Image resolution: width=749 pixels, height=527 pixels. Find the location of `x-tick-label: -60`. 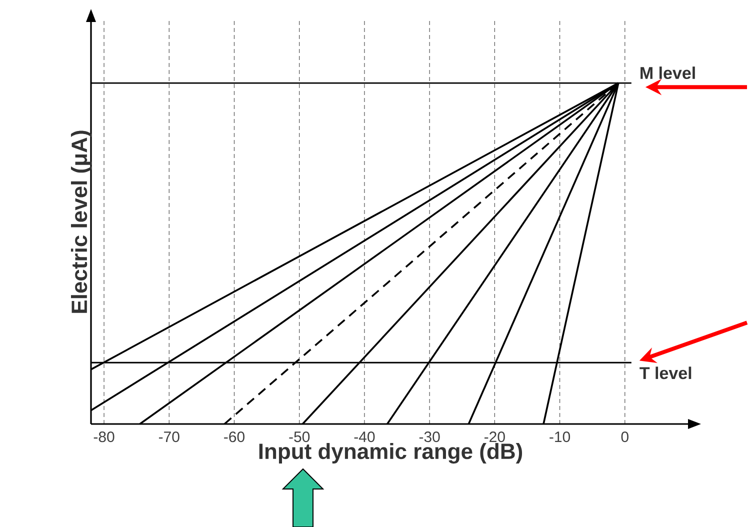

x-tick-label: -60 is located at coordinates (234, 437).